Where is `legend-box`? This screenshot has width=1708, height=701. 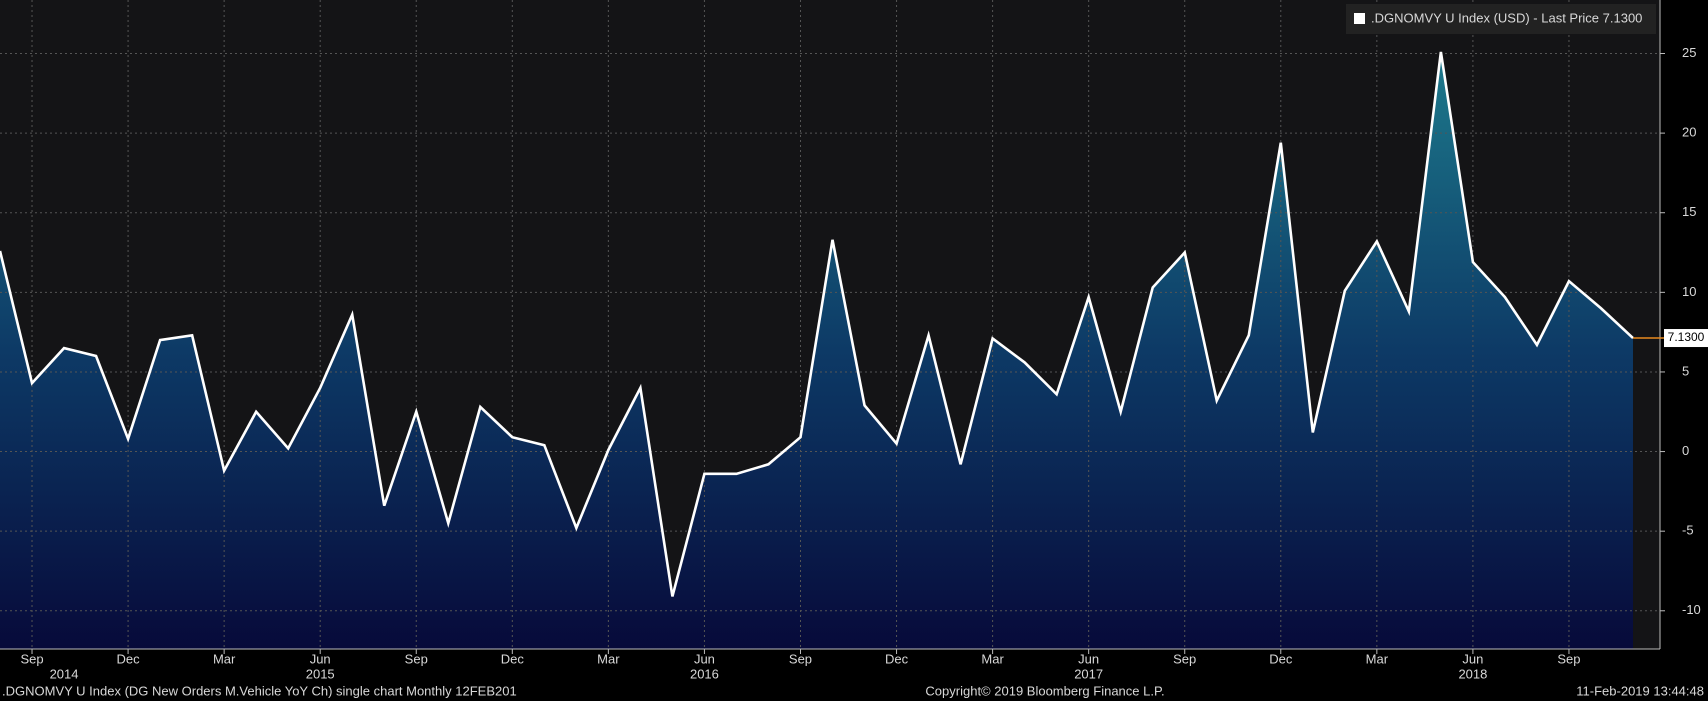 legend-box is located at coordinates (1501, 19).